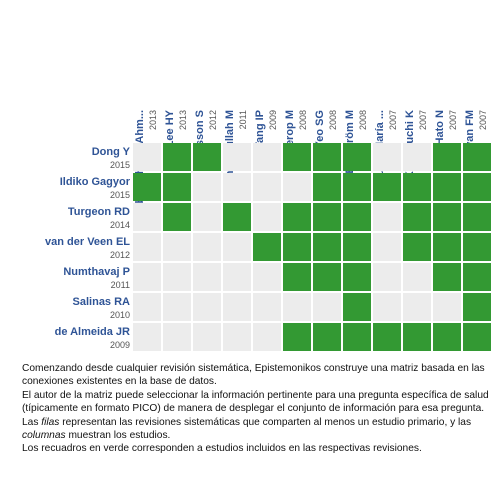 Image resolution: width=495 pixels, height=478 pixels. I want to click on row-name: Salinas RA, so click(102, 302).